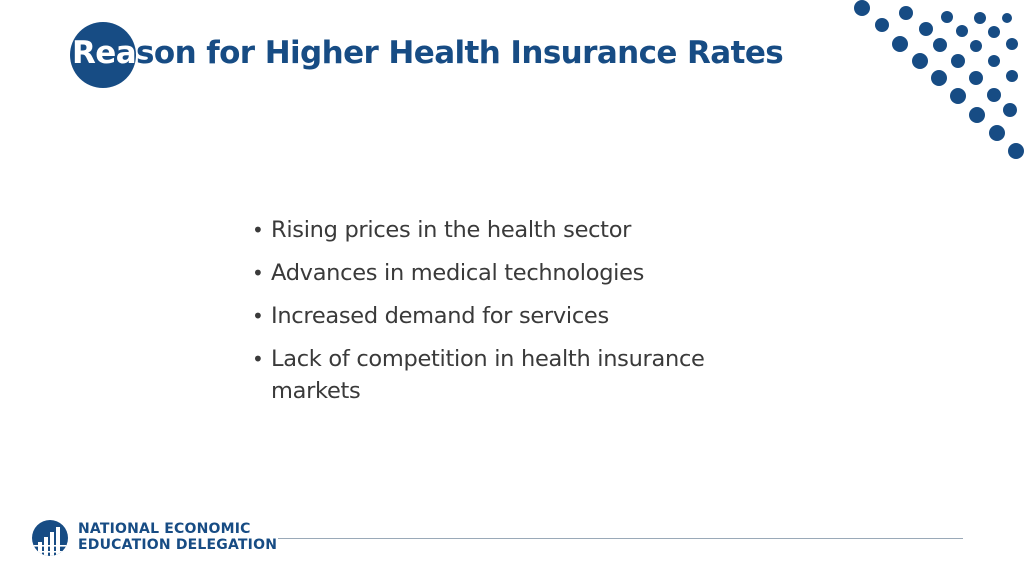 The height and width of the screenshot is (576, 1024). I want to click on list-item: • Increased demand for services, so click(512, 316).